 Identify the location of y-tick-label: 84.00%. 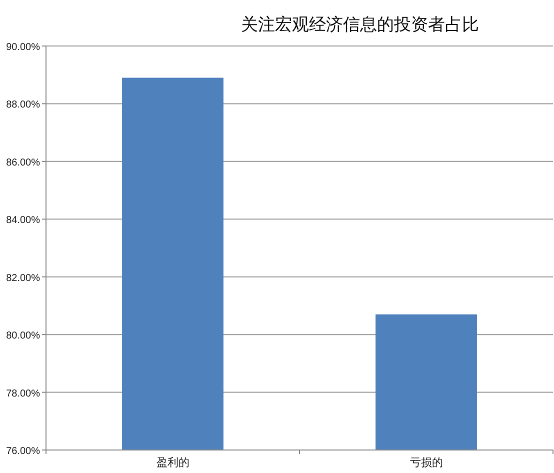
(23, 220).